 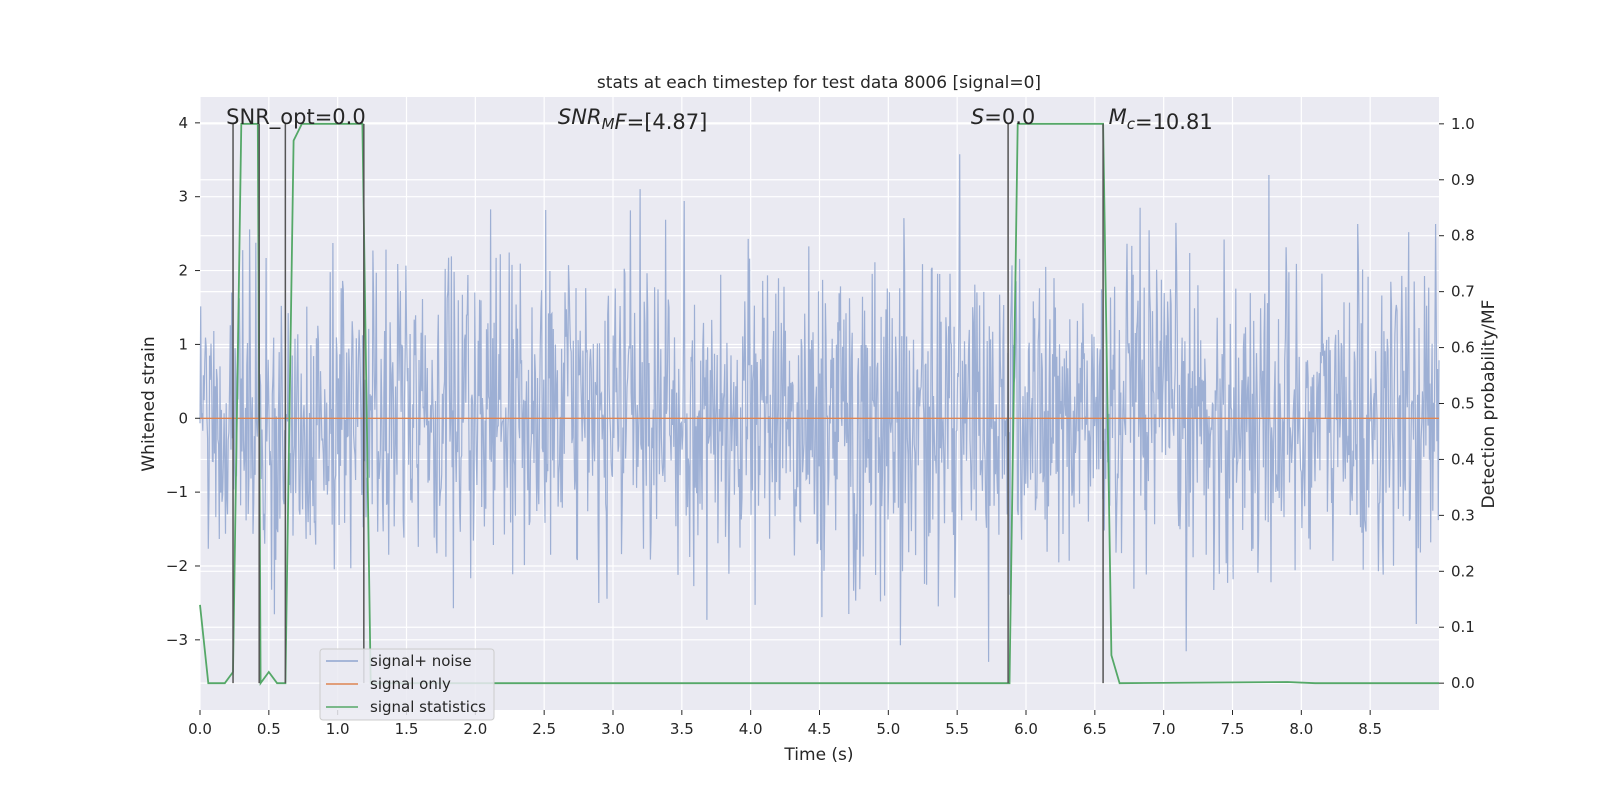 I want to click on legend-label-signal-statistics: signal statistics, so click(x=428, y=707).